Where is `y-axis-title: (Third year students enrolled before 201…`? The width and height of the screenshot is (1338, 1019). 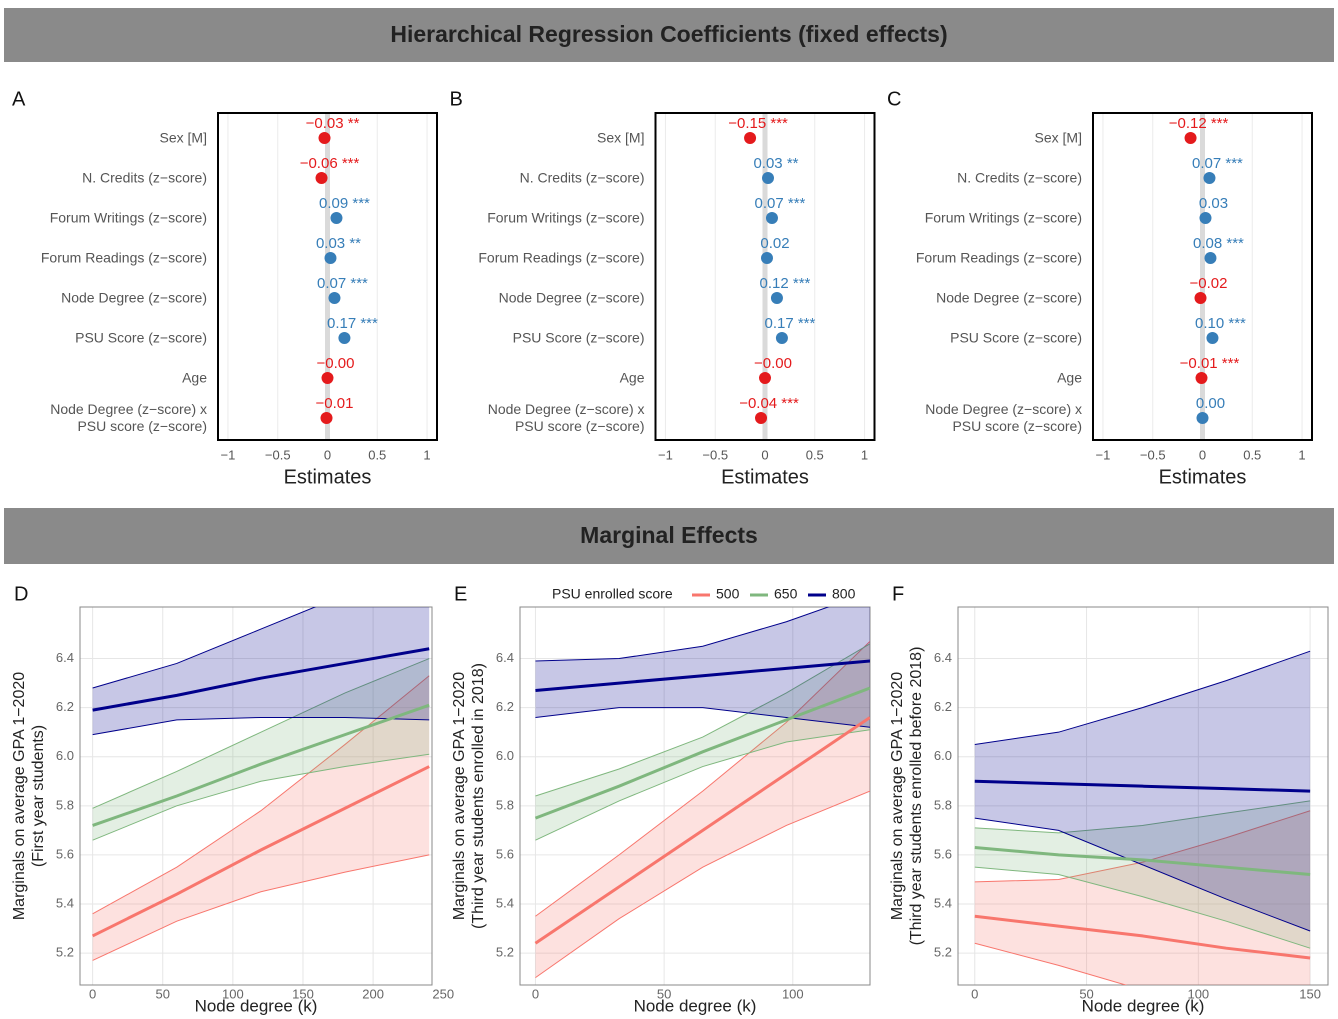
y-axis-title: (Third year students enrolled before 201… is located at coordinates (916, 796).